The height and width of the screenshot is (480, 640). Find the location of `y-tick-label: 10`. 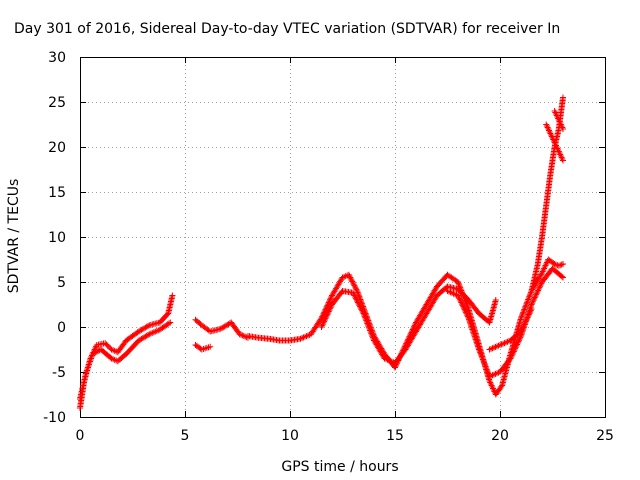

y-tick-label: 10 is located at coordinates (57, 238).